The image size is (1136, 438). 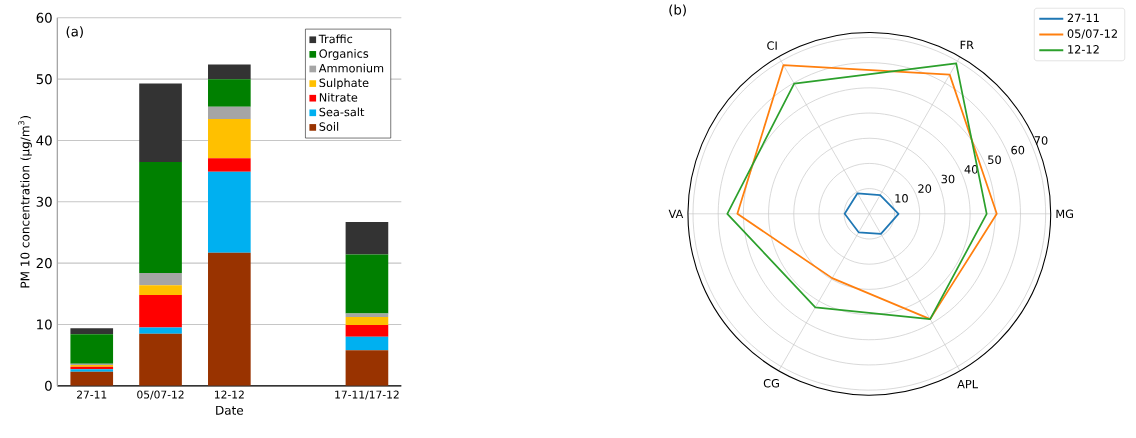 What do you see at coordinates (351, 68) in the screenshot?
I see `legend-label: Ammonium` at bounding box center [351, 68].